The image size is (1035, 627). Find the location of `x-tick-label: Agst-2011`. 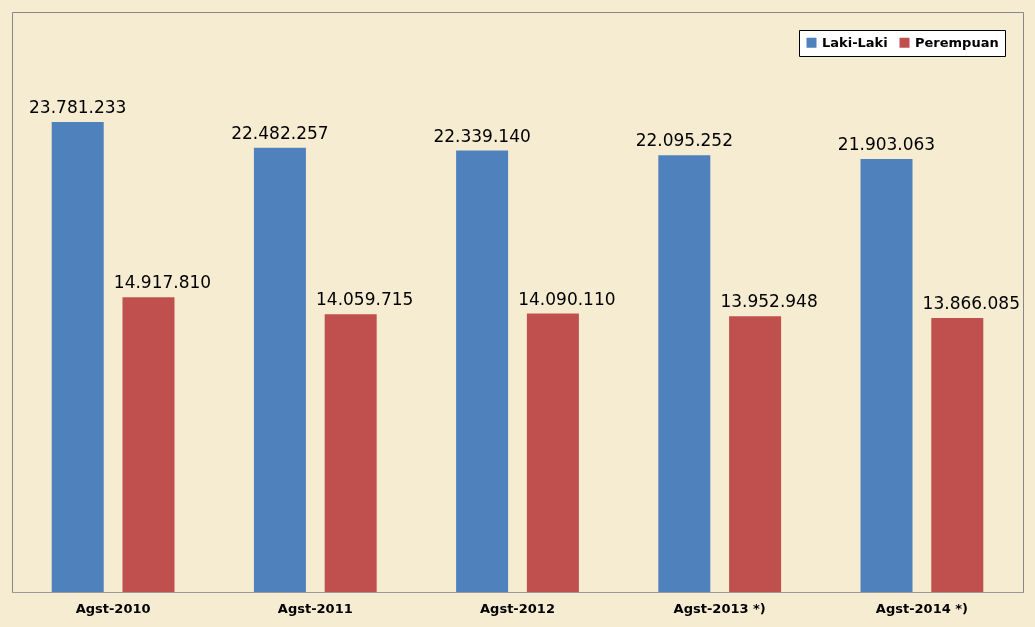

x-tick-label: Agst-2011 is located at coordinates (315, 608).